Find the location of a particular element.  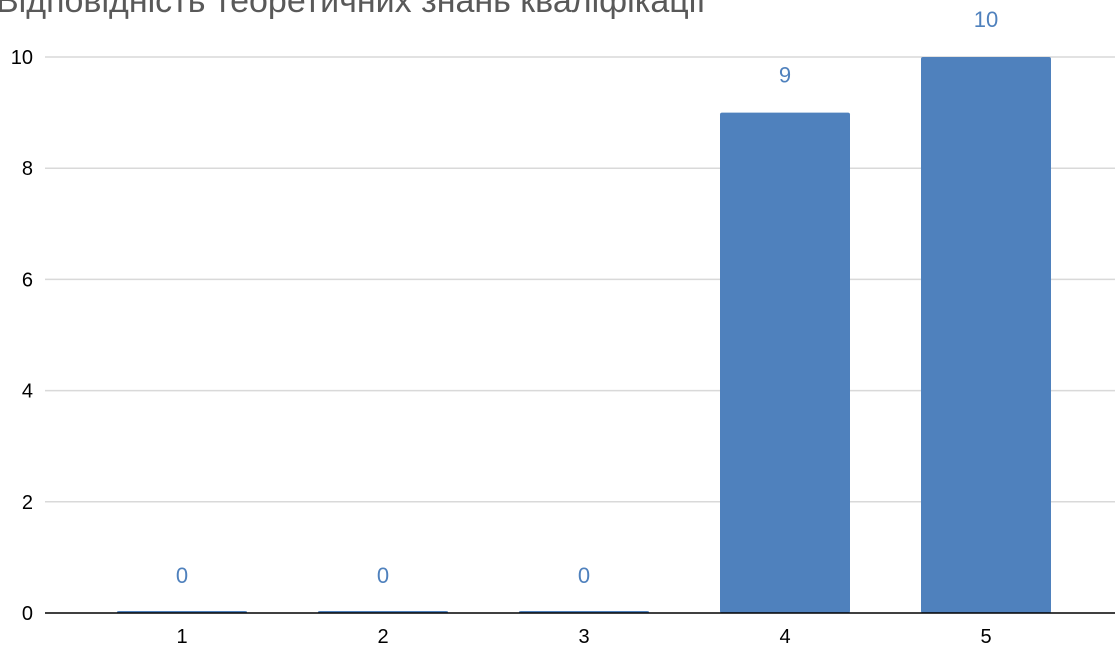

data-label: 10 is located at coordinates (986, 19).